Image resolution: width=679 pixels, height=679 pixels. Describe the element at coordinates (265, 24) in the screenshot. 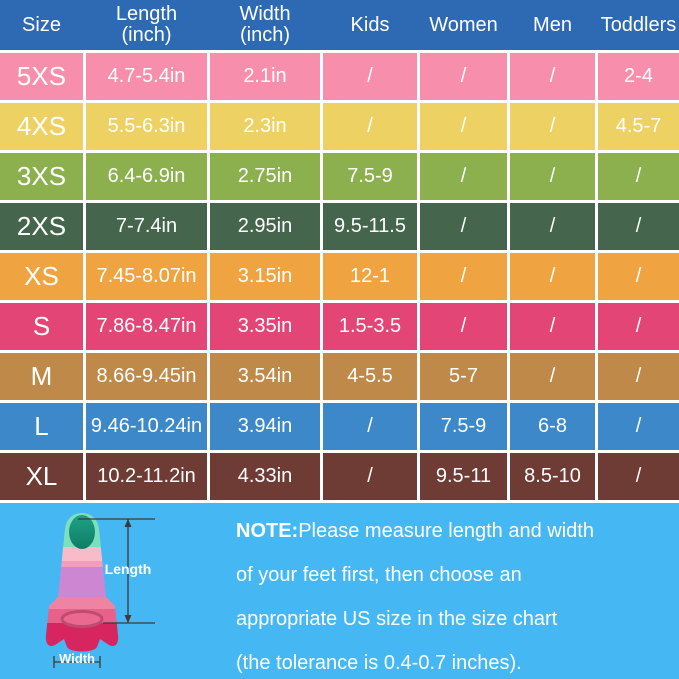

I see `header-width: Width (inch)` at that location.